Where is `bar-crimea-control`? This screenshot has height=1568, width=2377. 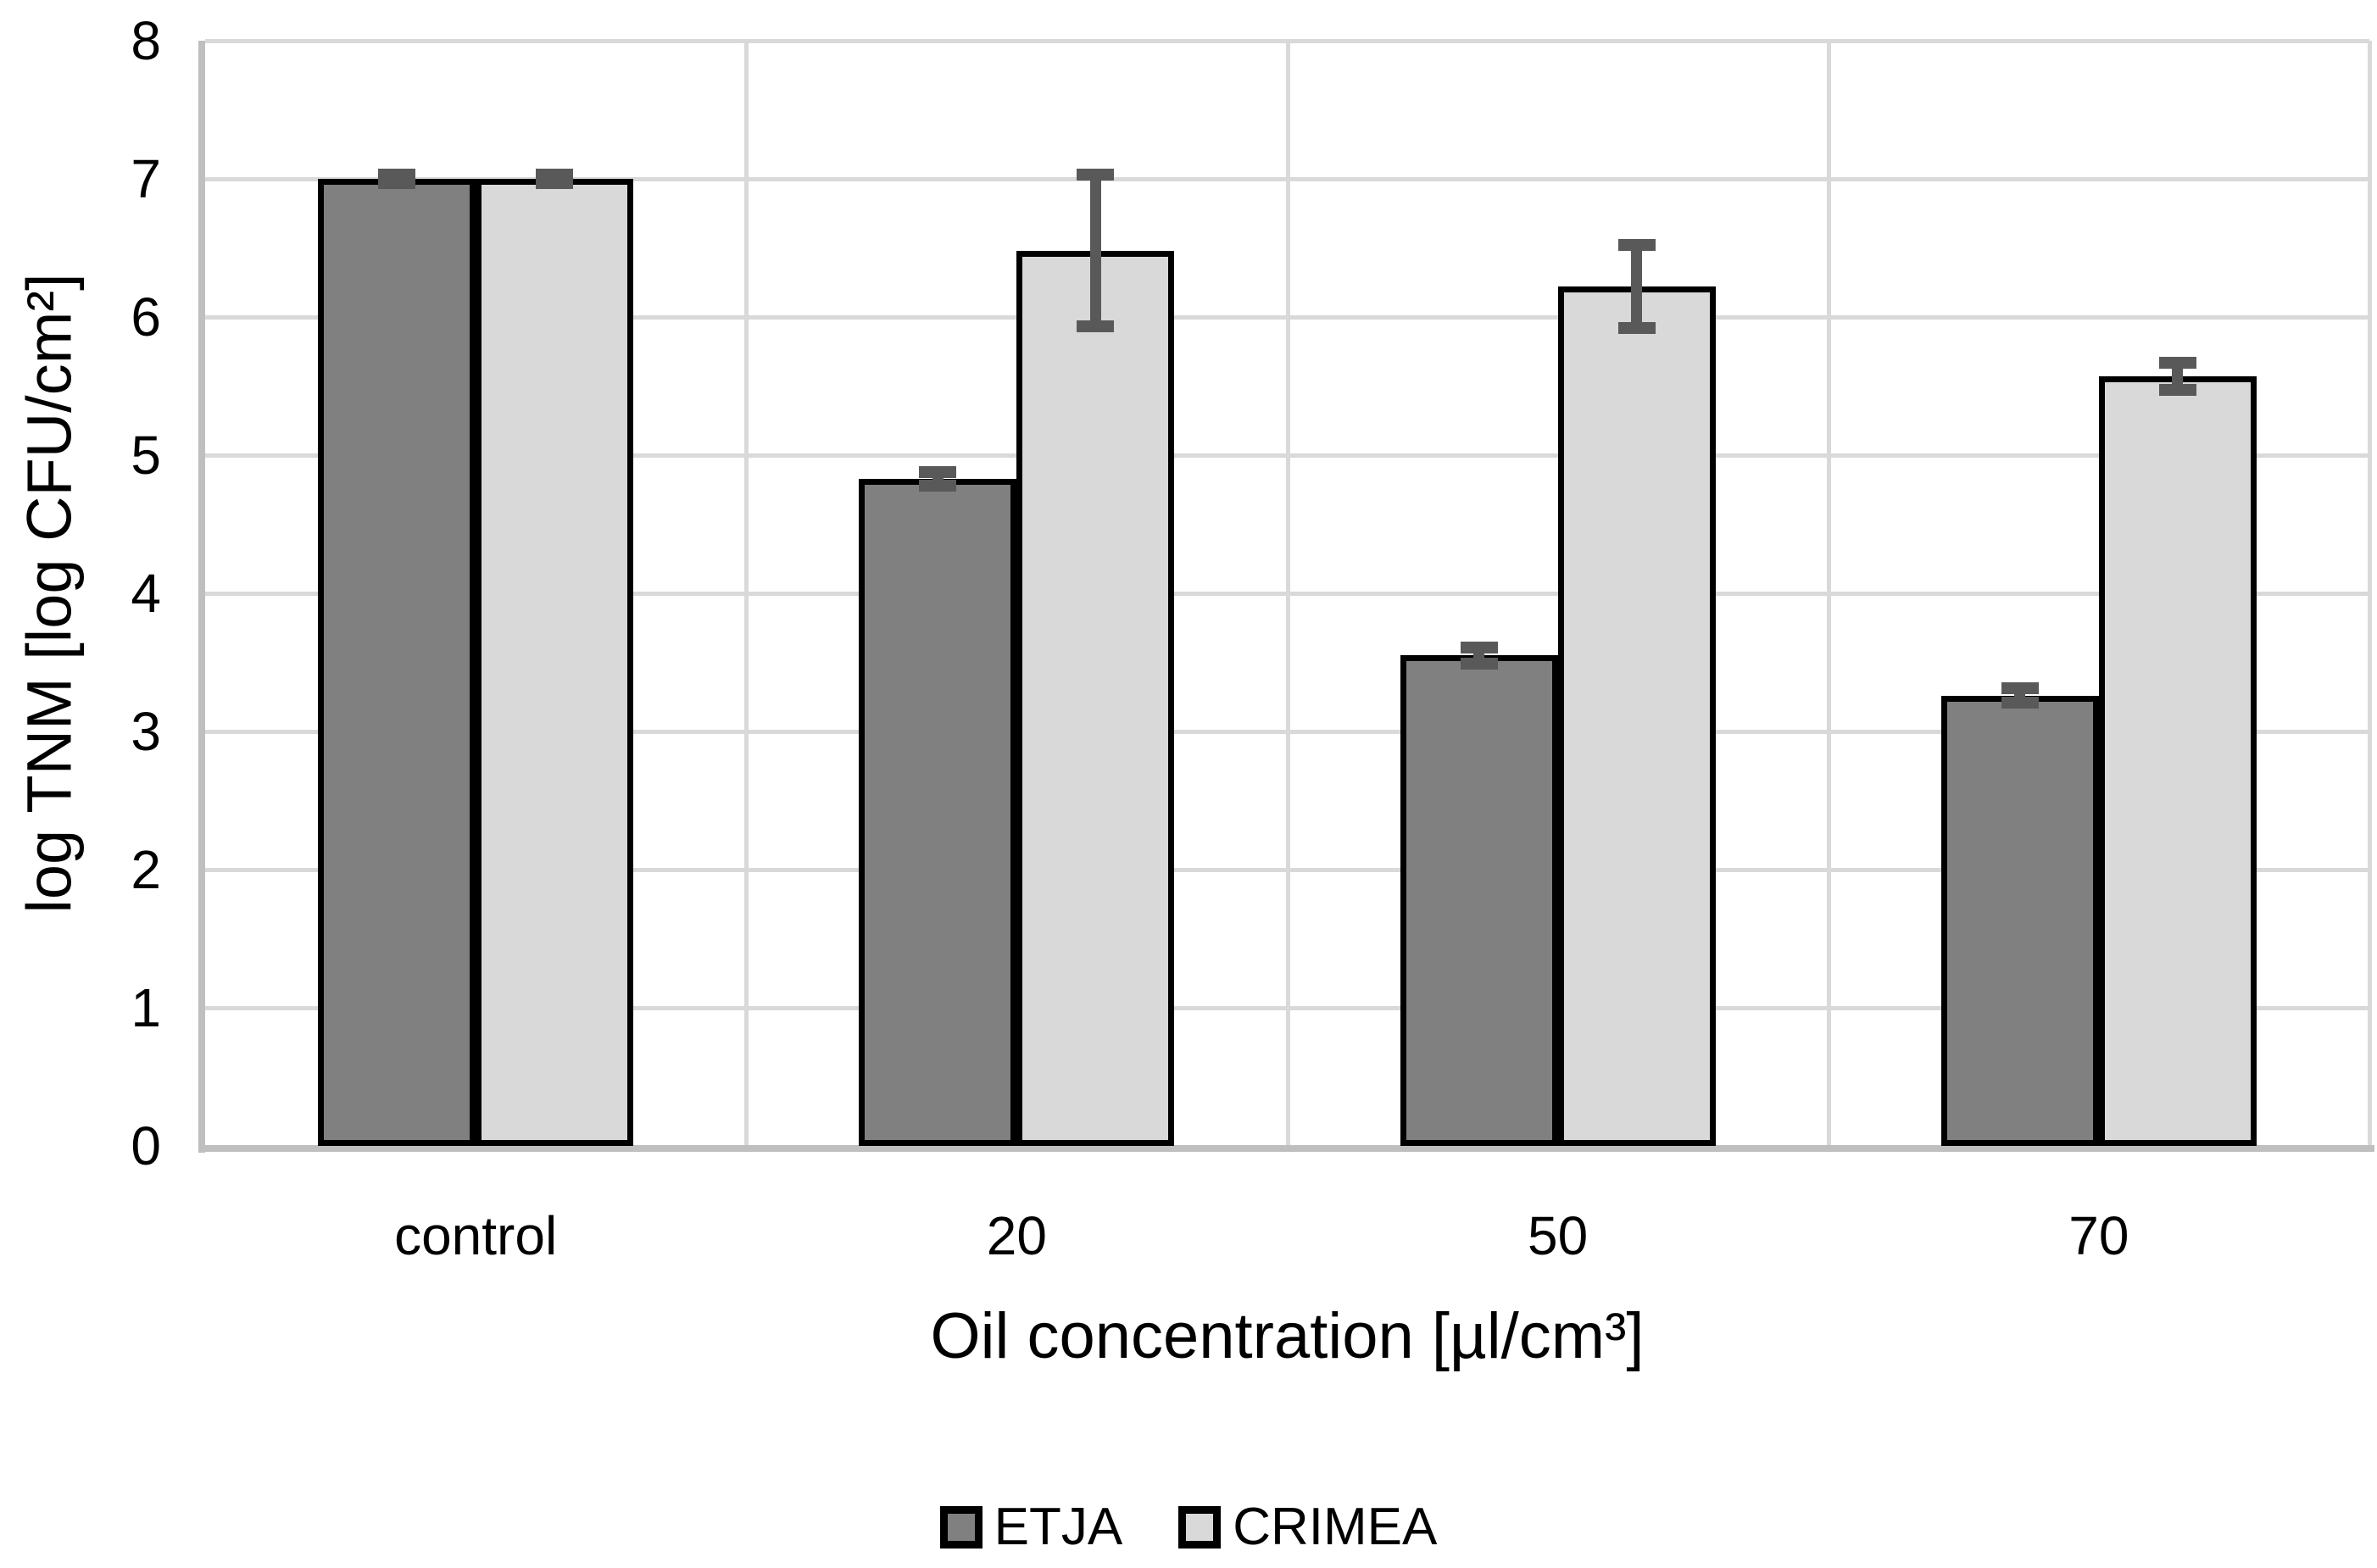 bar-crimea-control is located at coordinates (555, 662).